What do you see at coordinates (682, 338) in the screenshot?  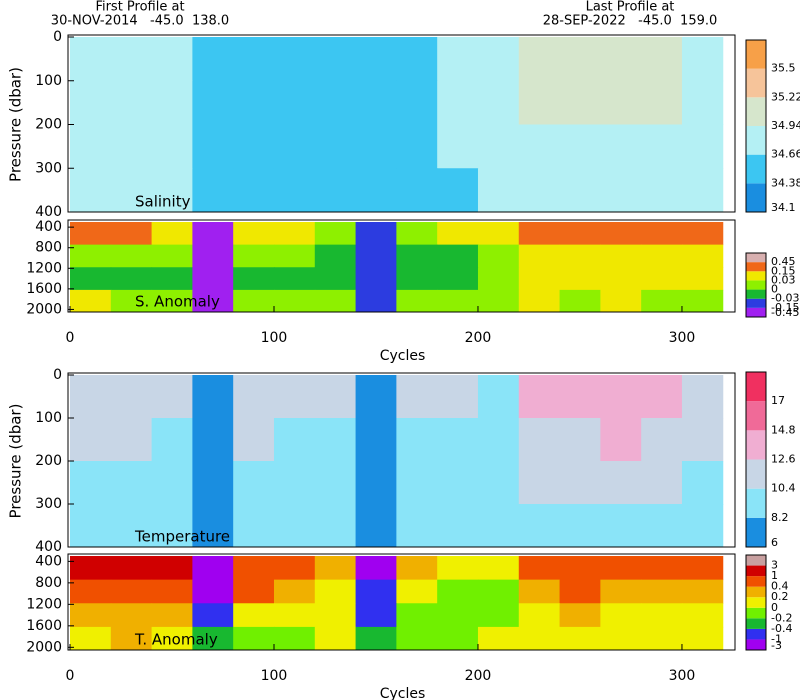 I see `x-tick-label: 300` at bounding box center [682, 338].